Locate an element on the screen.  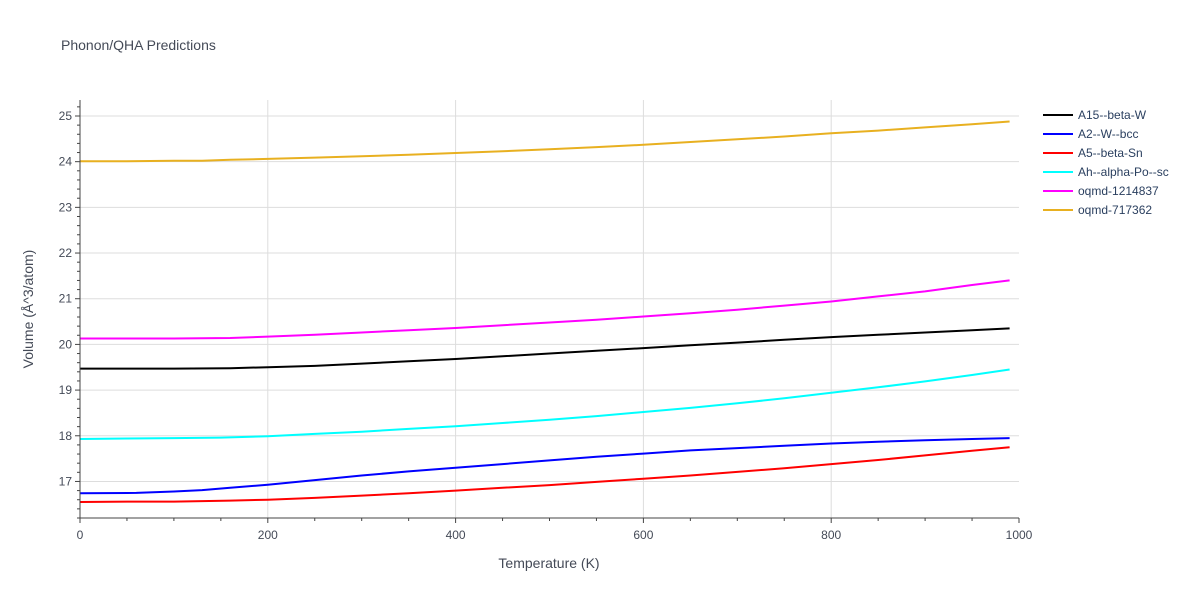
legend-item-oqmd-717362: oqmd-717362 is located at coordinates (1097, 210).